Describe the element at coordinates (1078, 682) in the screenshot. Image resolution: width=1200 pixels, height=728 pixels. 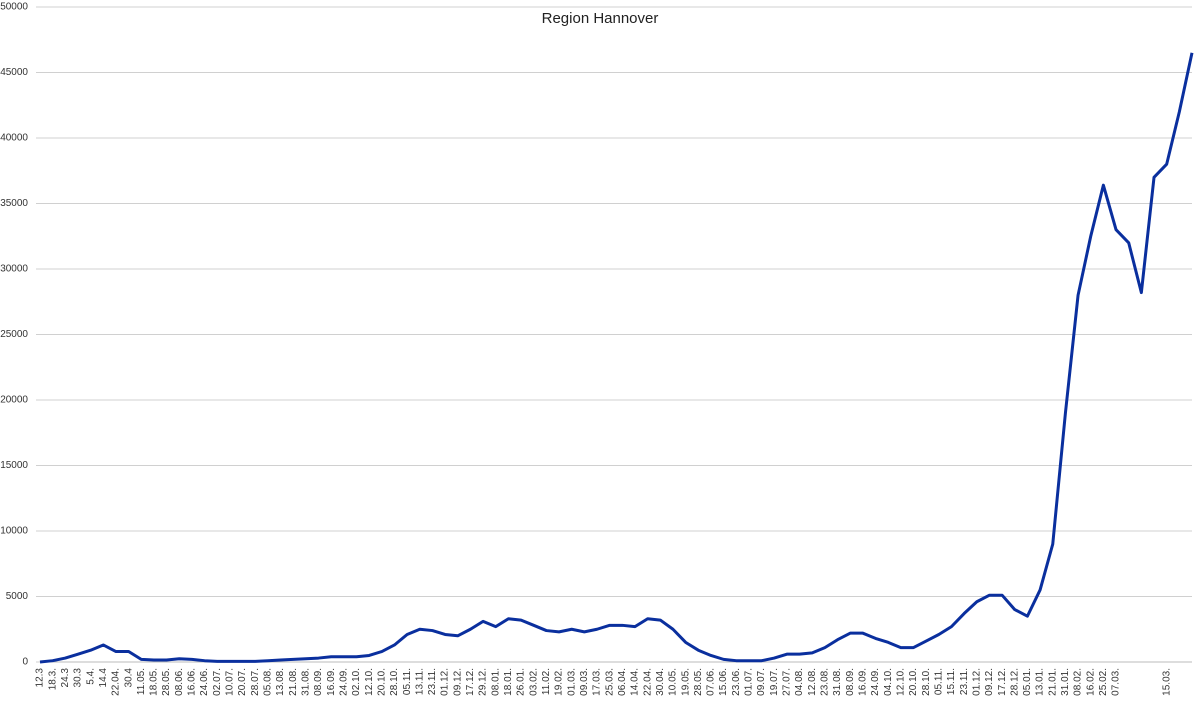
I see `x-tick-label: 08.02.` at that location.